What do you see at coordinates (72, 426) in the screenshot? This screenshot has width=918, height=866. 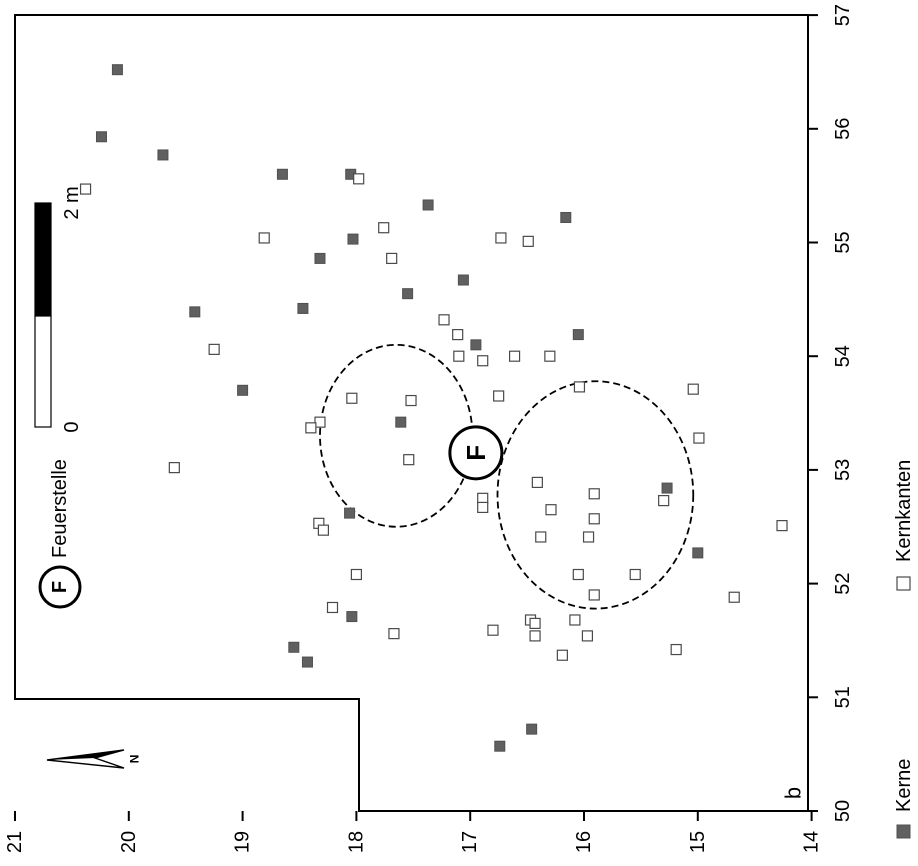 I see `scale-start-label: 0` at bounding box center [72, 426].